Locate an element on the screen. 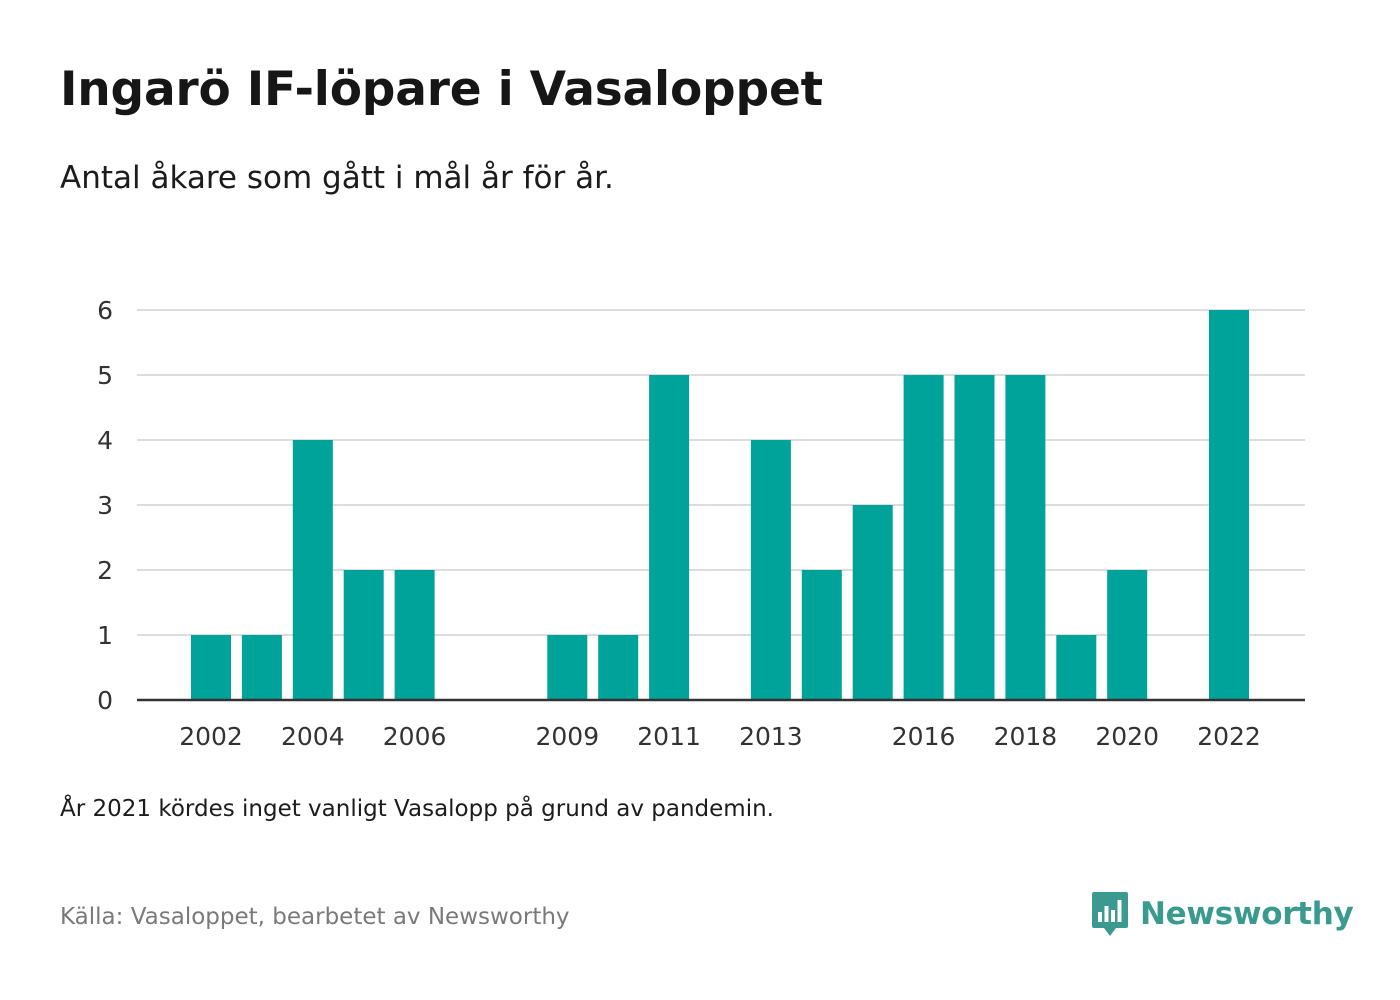  brand-logo: Newsworthy is located at coordinates (1222, 914).